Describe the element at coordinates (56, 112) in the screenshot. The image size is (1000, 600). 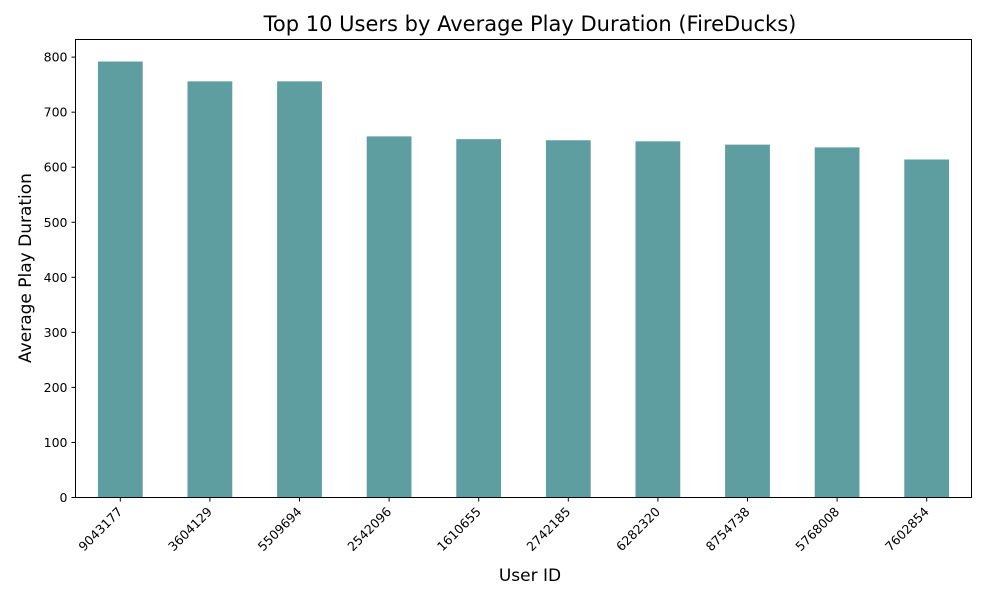
I see `y-tick-label: 700` at that location.